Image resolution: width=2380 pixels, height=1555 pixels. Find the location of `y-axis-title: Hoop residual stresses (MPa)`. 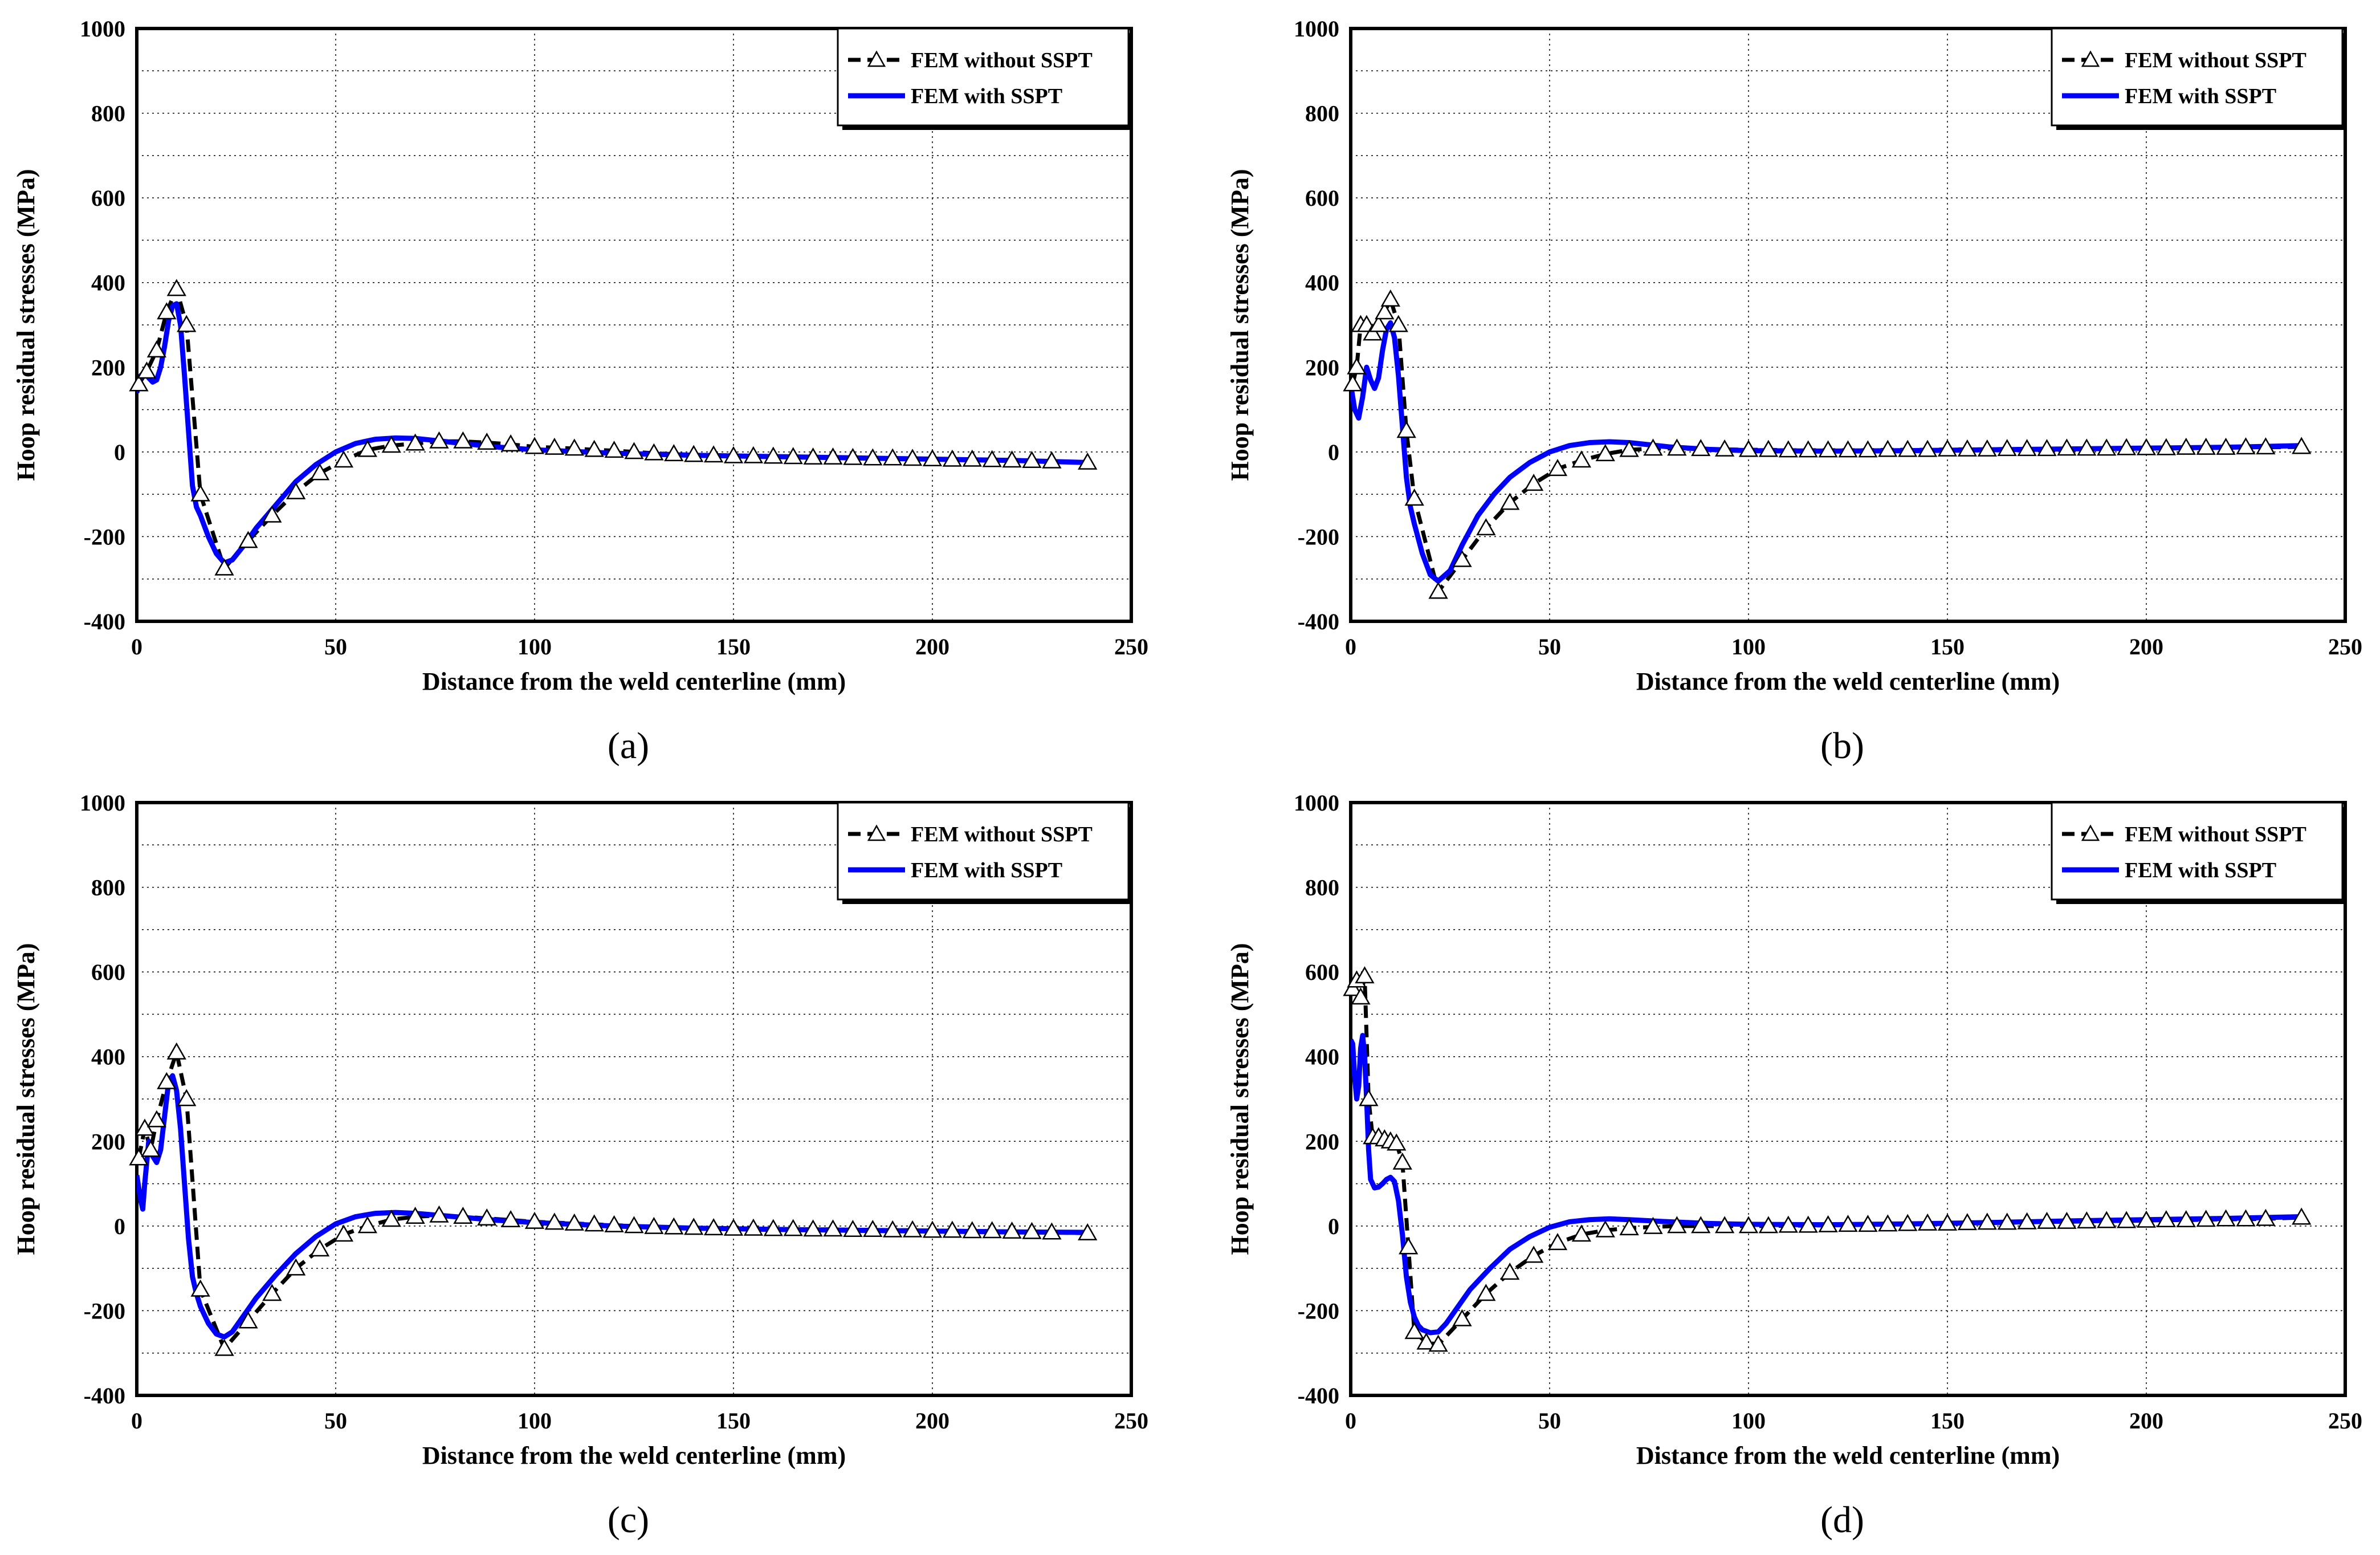

y-axis-title: Hoop residual stresses (MPa) is located at coordinates (1240, 1099).